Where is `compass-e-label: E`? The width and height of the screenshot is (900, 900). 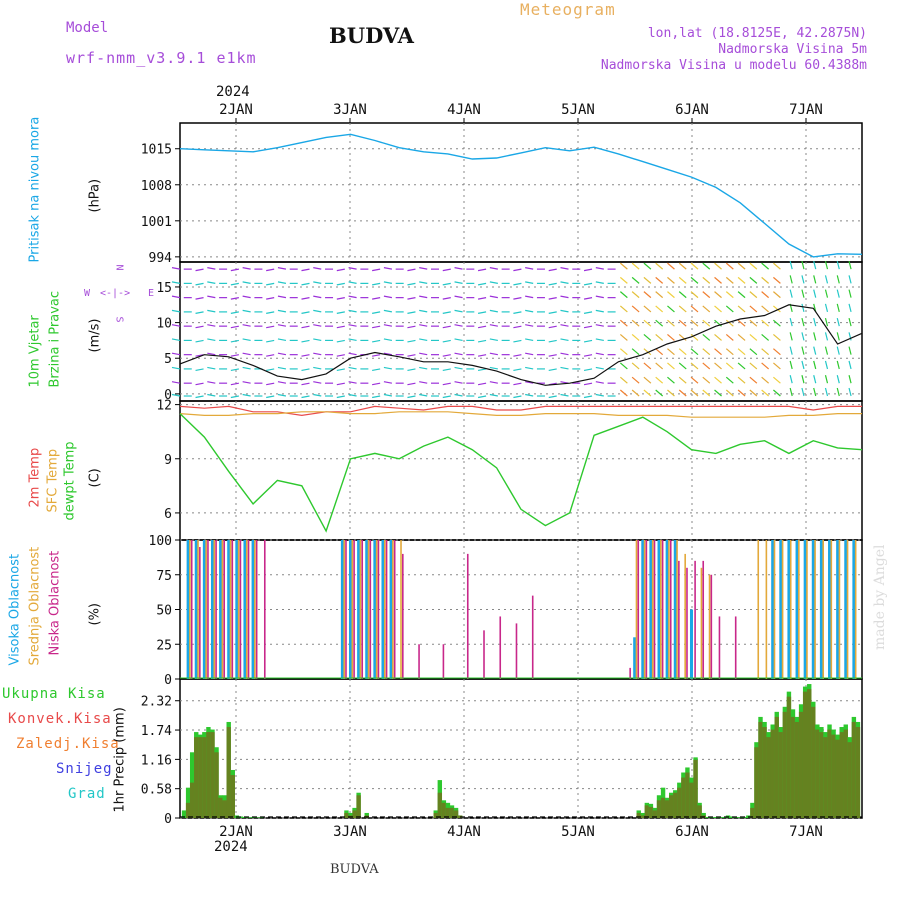
compass-e-label: E is located at coordinates (151, 293).